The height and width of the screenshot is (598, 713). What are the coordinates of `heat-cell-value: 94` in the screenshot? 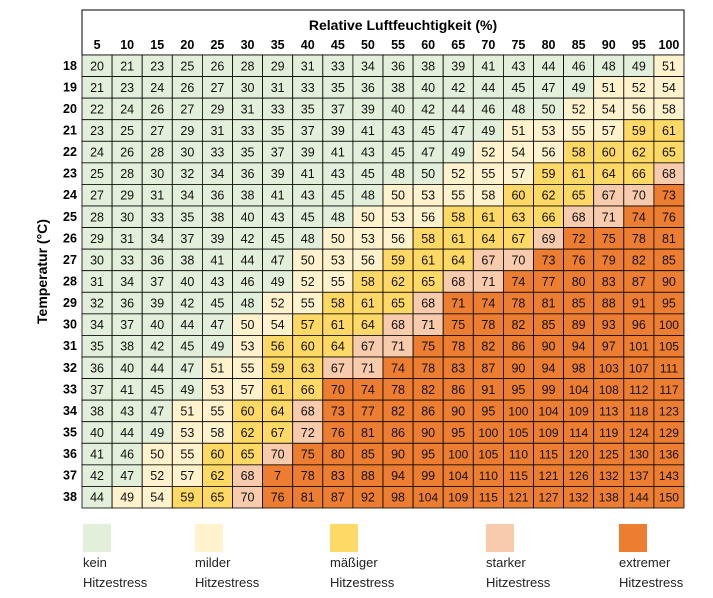 It's located at (398, 476).